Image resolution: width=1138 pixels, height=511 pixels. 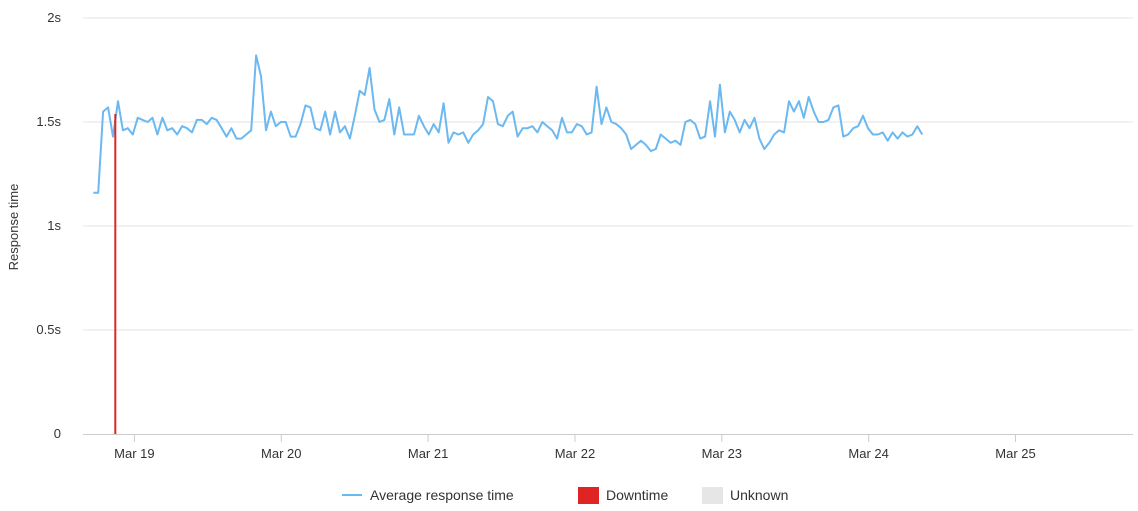 What do you see at coordinates (565, 495) in the screenshot?
I see `legend: Average response time Downtime Unknown` at bounding box center [565, 495].